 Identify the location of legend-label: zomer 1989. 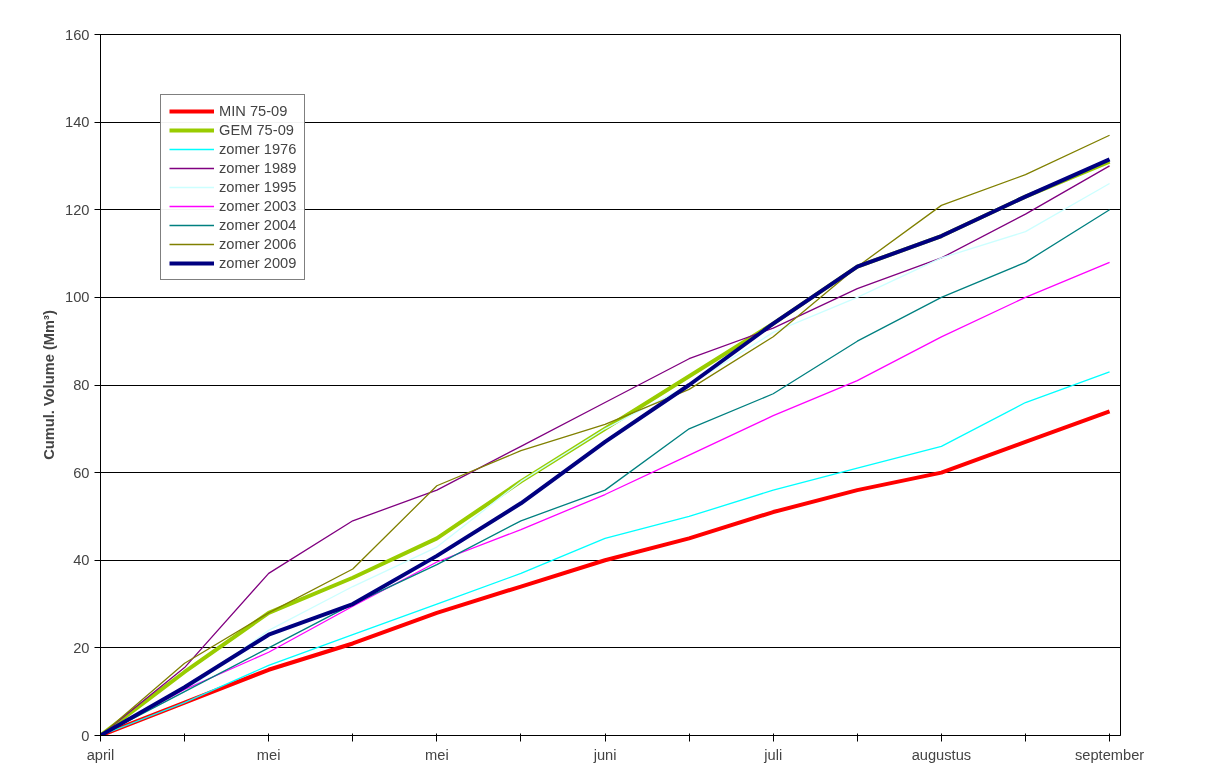
(258, 168).